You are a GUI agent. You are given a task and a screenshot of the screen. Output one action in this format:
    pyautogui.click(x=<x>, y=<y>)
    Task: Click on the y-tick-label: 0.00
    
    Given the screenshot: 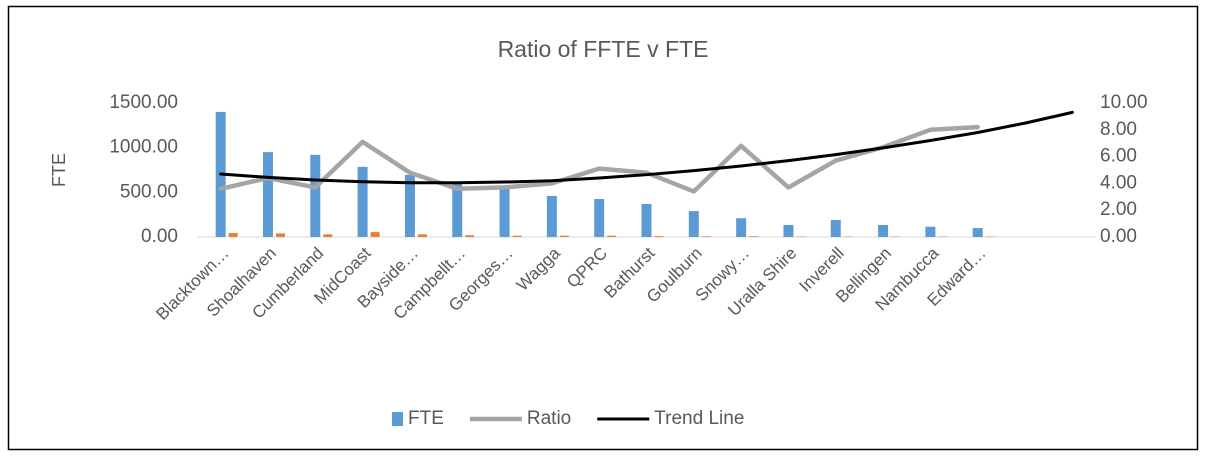 What is the action you would take?
    pyautogui.click(x=159, y=236)
    